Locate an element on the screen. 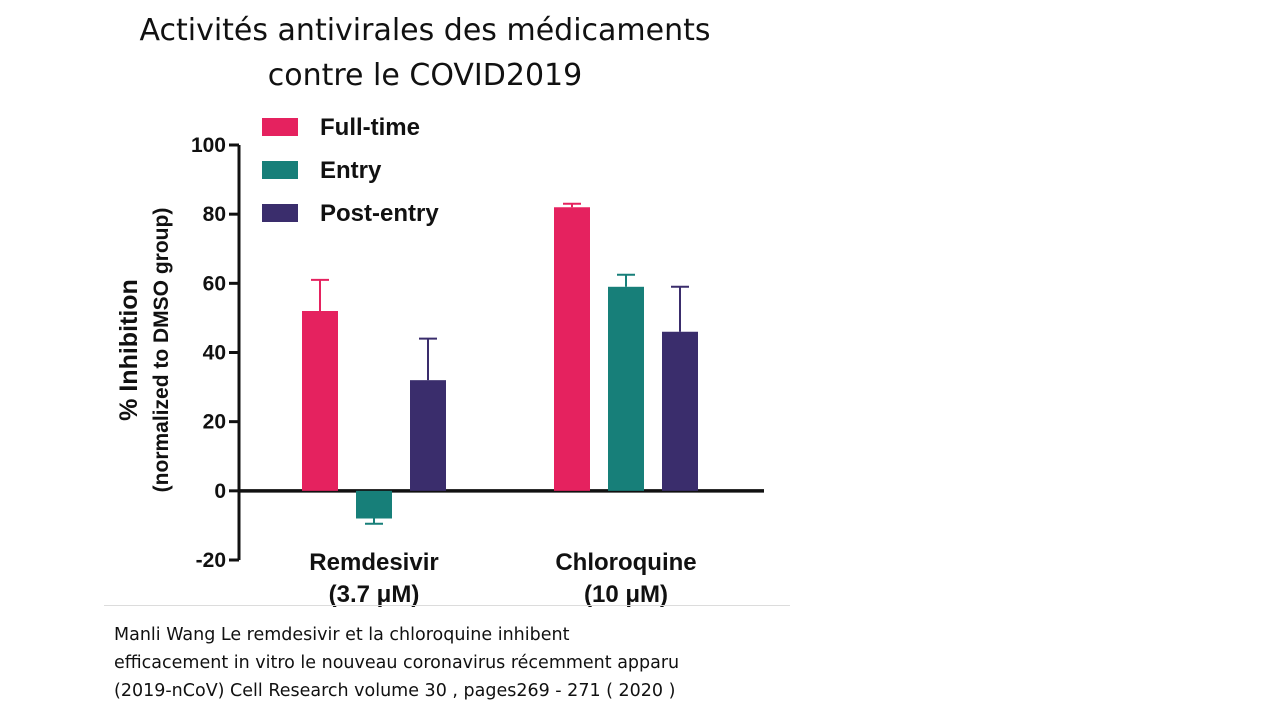 The image size is (1280, 720). y-tick-label: 60 is located at coordinates (214, 283).